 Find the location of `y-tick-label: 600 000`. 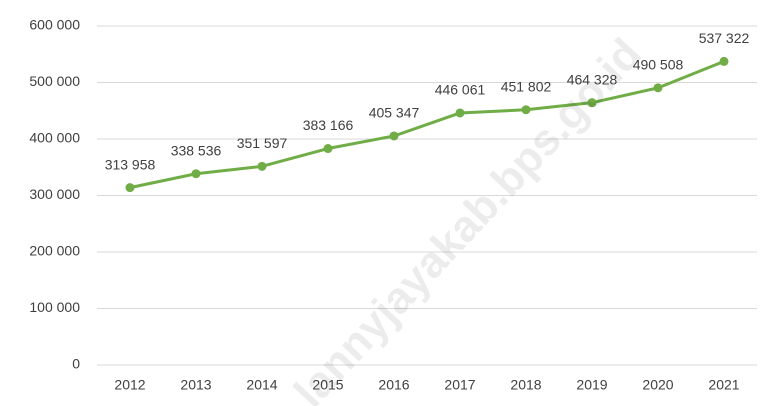

y-tick-label: 600 000 is located at coordinates (54, 25).